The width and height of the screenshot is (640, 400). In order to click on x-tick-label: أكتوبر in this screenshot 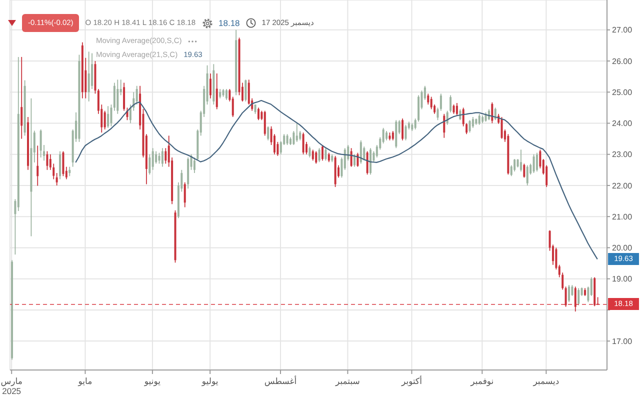, I will do `click(411, 381)`.